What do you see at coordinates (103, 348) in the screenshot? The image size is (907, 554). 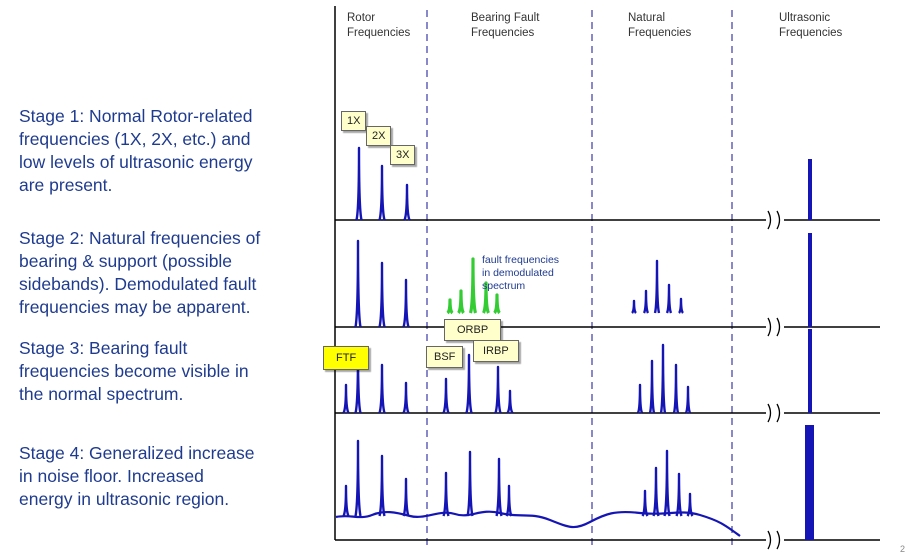 I see `stage-3-line-1: Stage 3: Bearing fault` at bounding box center [103, 348].